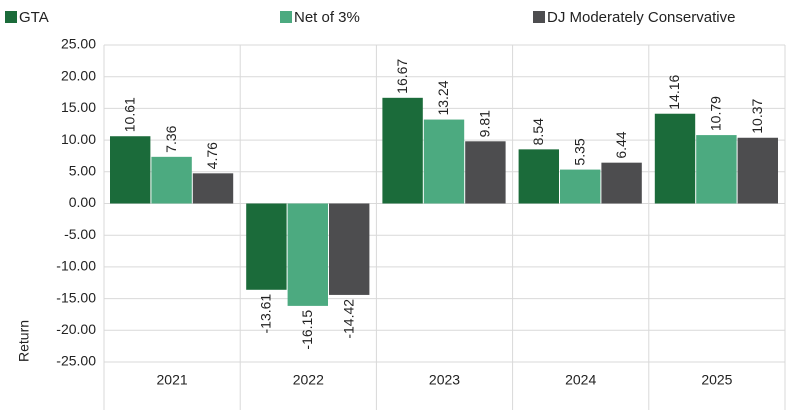 Image resolution: width=790 pixels, height=412 pixels. I want to click on data-label: 14.16, so click(674, 91).